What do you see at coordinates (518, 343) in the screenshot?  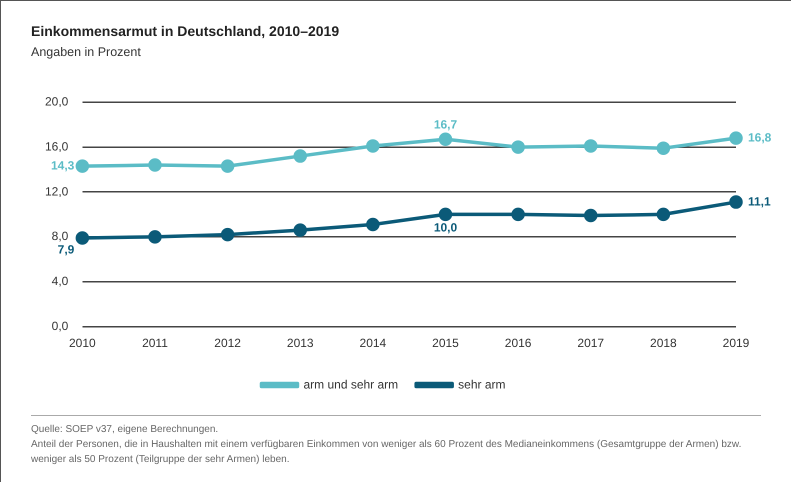 I see `x-tick-label: 2016` at bounding box center [518, 343].